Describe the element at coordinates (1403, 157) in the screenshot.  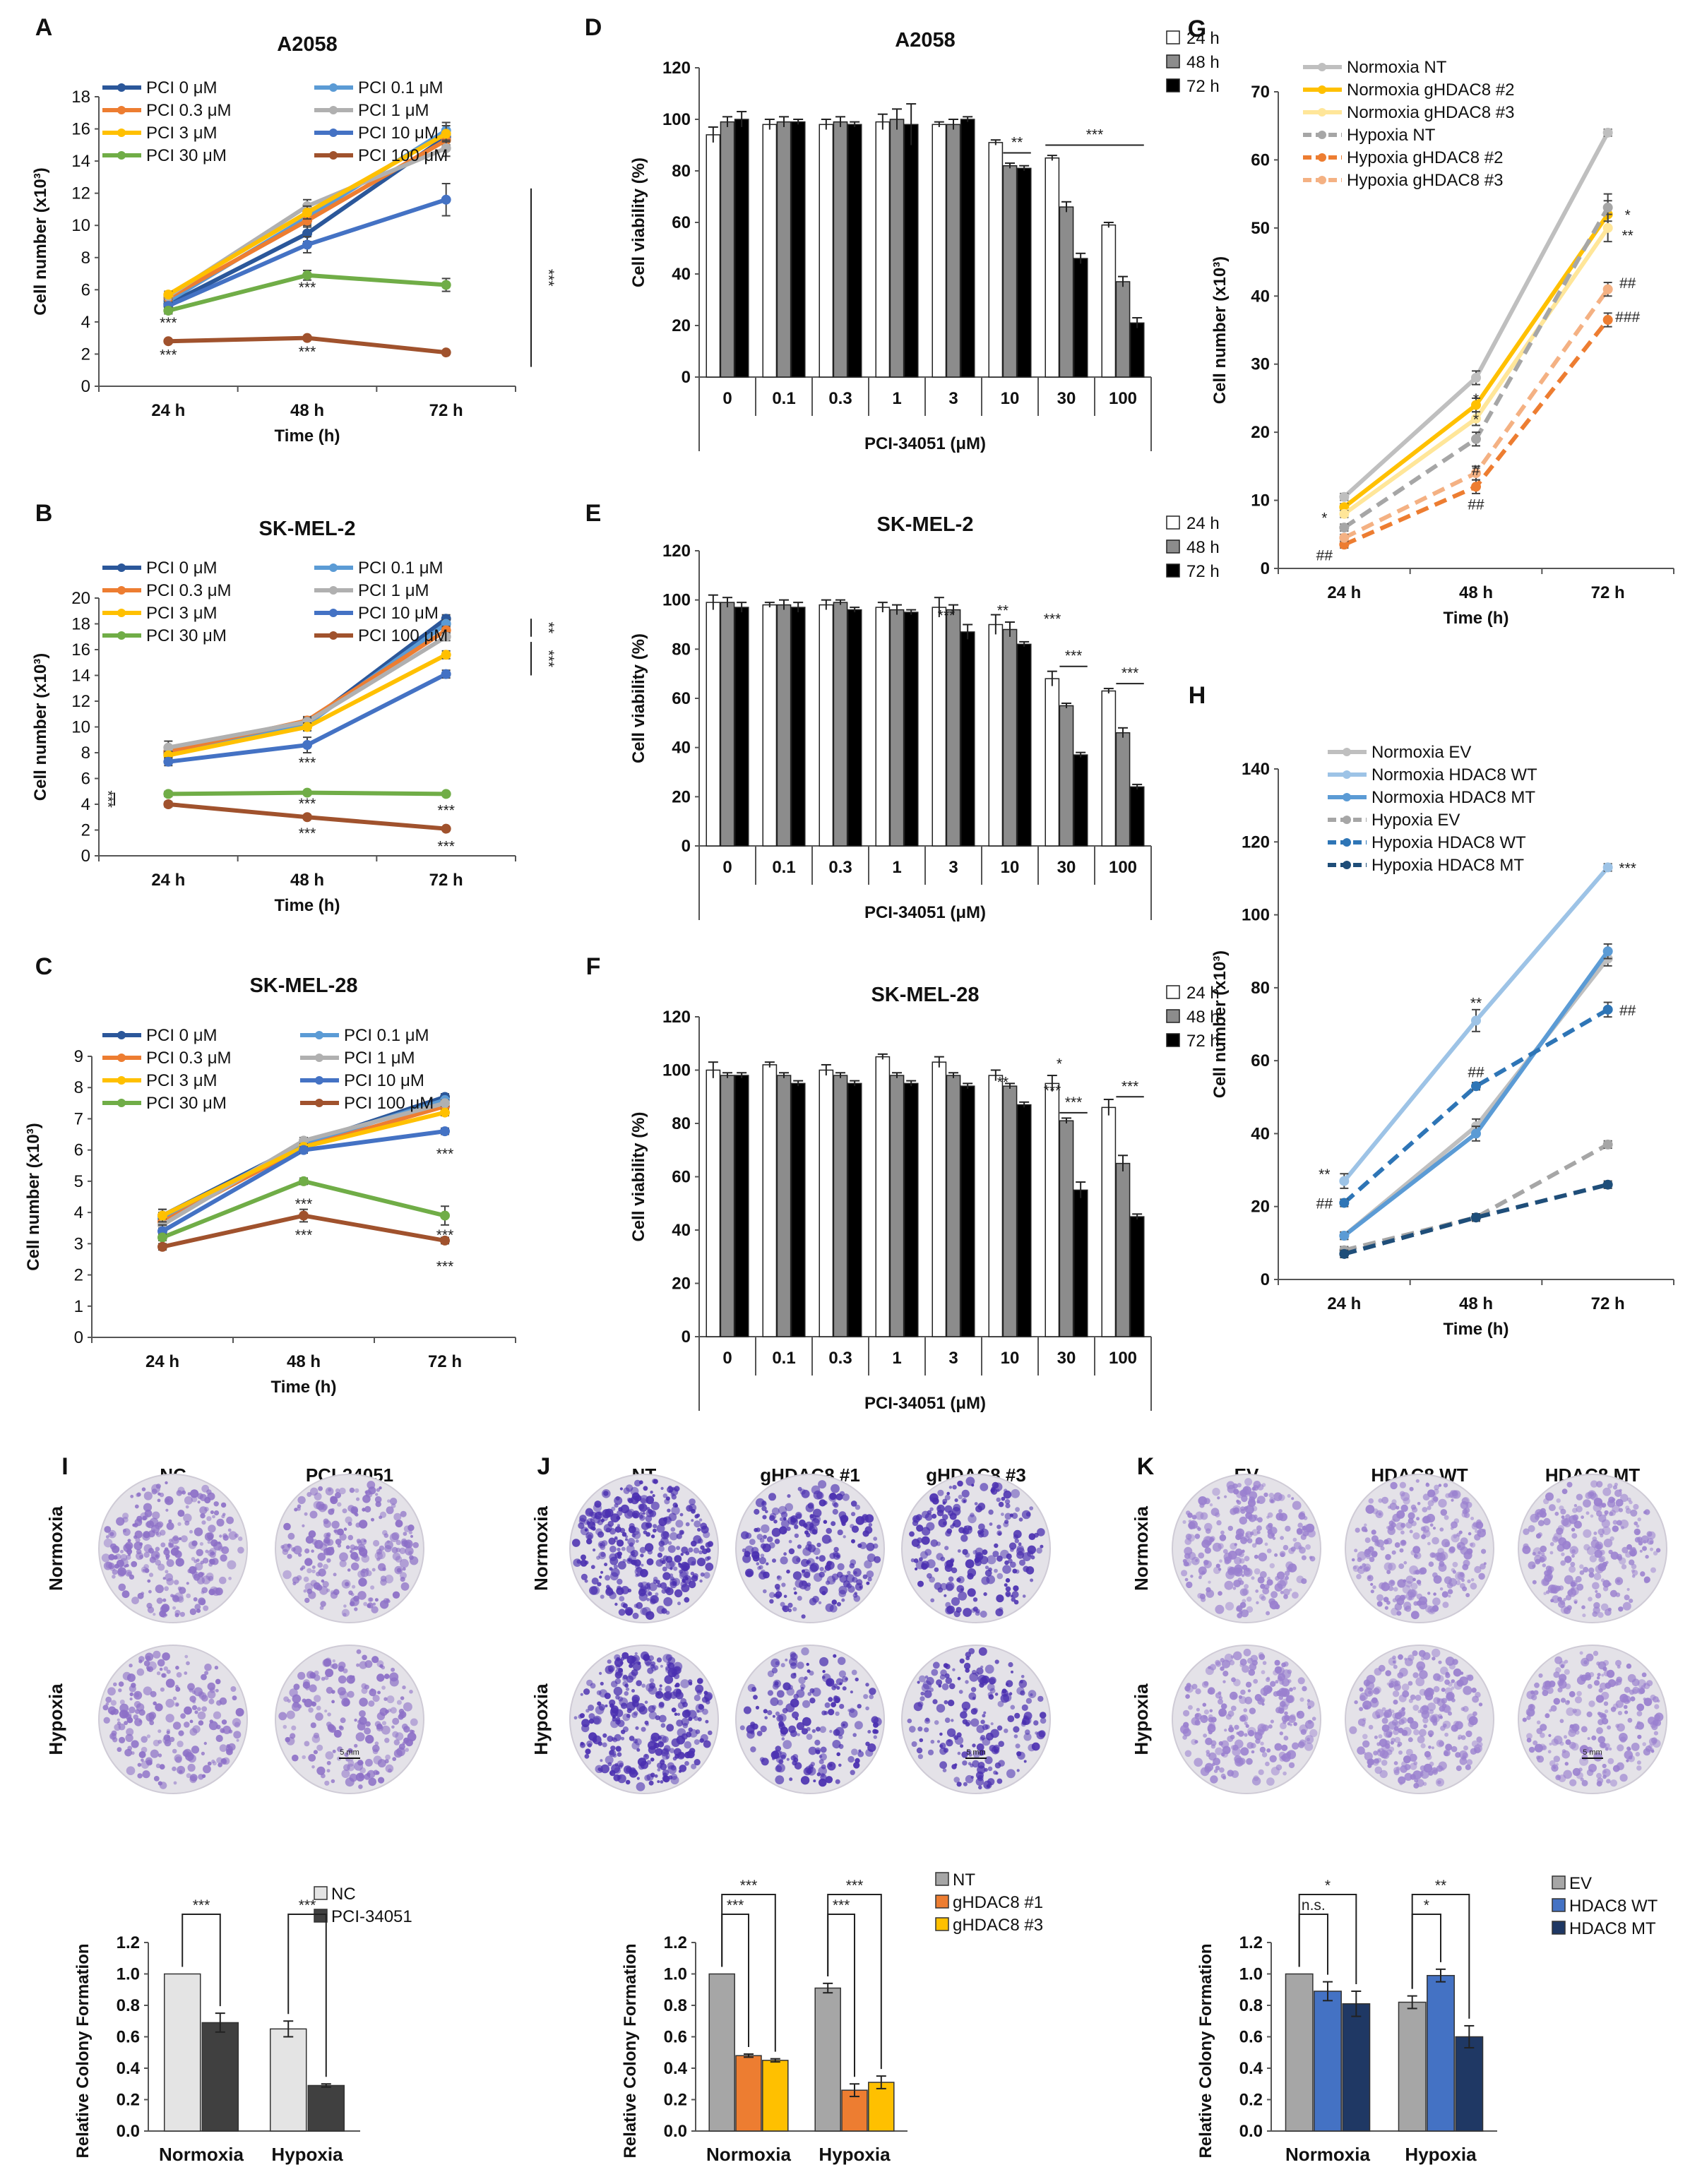
I see `legend-entry: Hypoxia gHDAC8 #2` at that location.